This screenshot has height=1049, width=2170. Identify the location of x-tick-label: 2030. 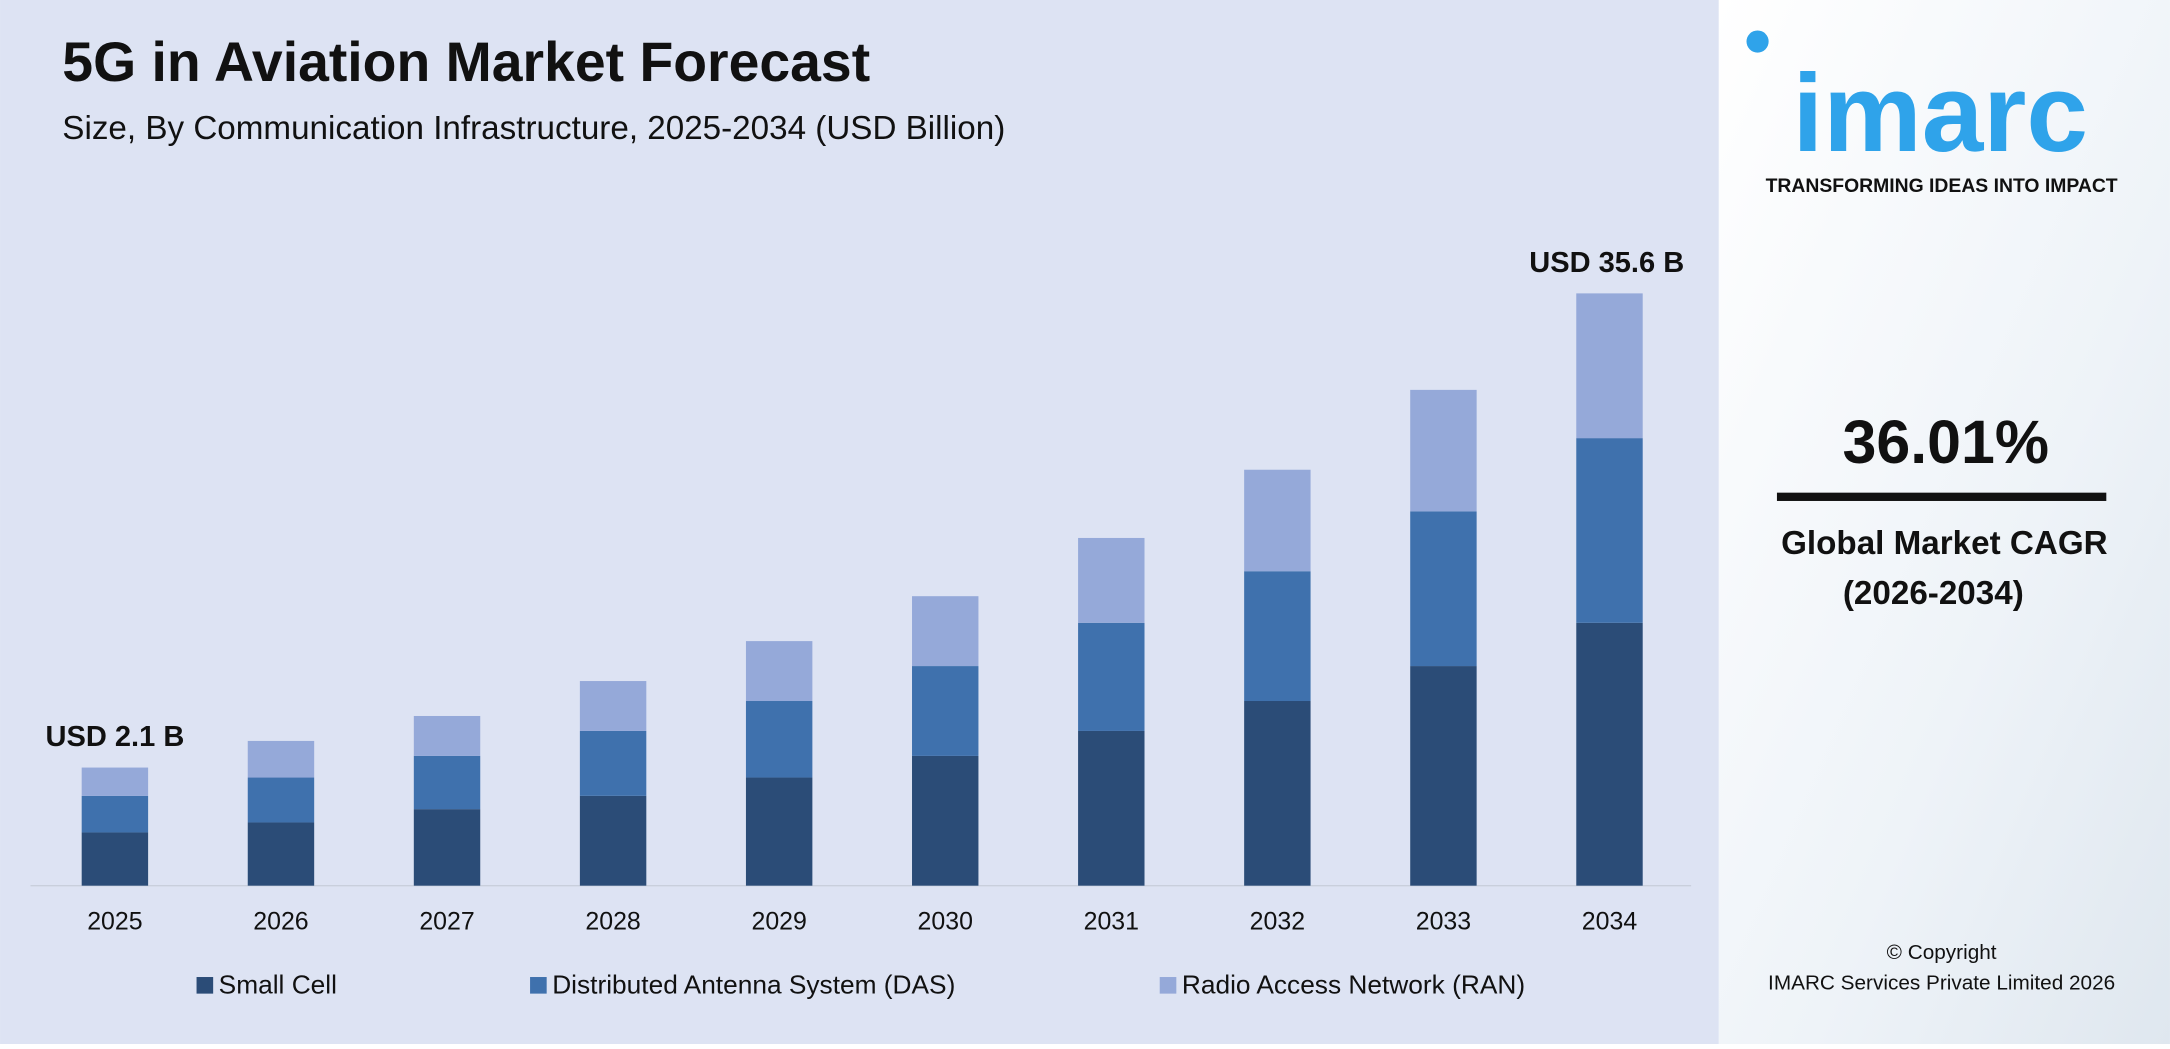
(945, 922).